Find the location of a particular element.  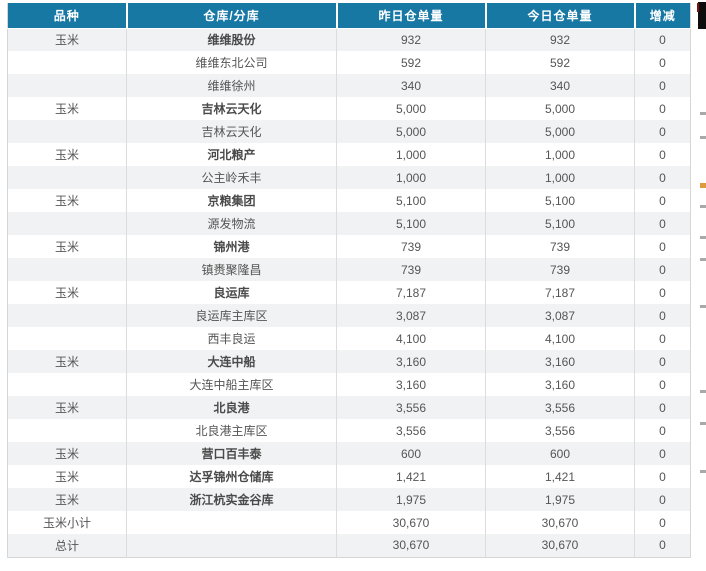

warehouse-cell: 达孚锦州仓储库 is located at coordinates (231, 476).